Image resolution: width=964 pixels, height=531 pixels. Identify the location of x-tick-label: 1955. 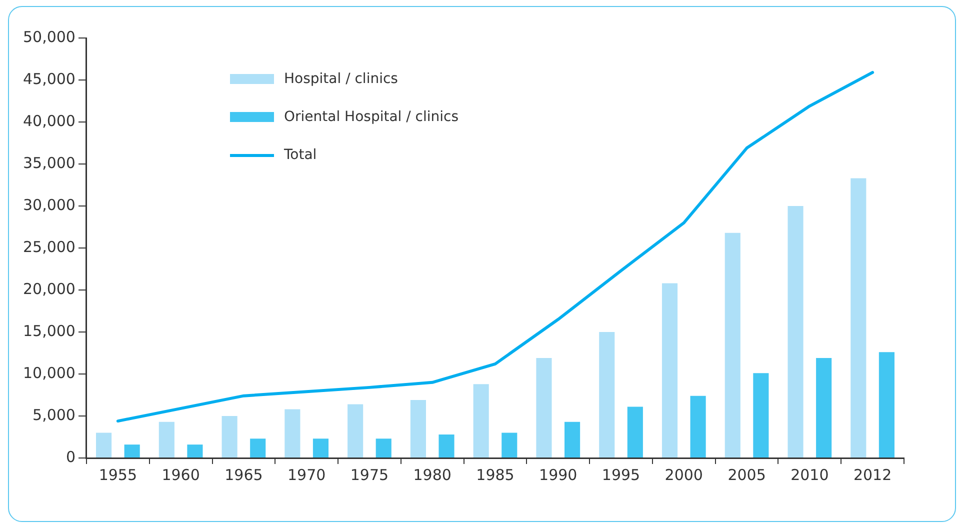
(118, 475).